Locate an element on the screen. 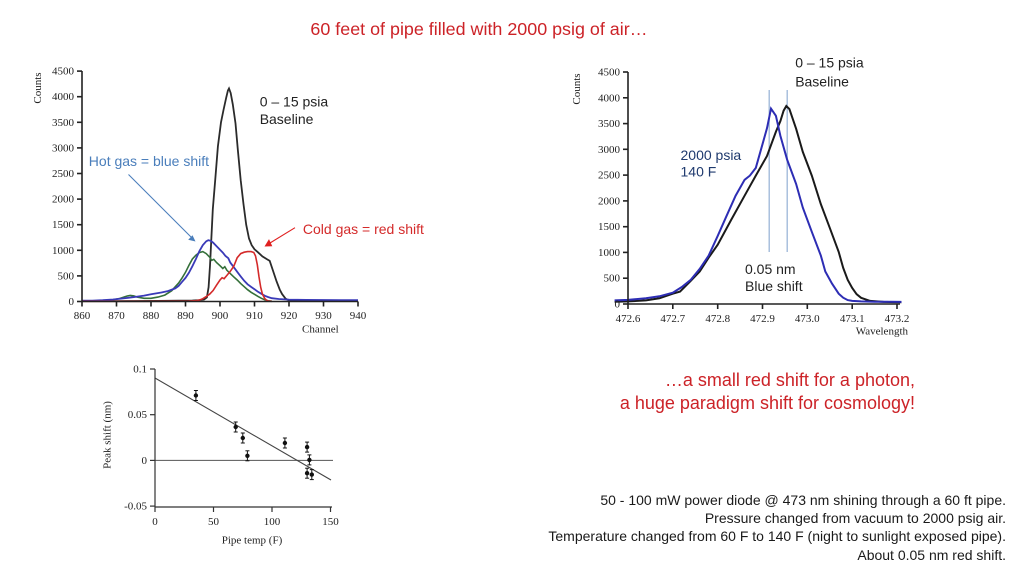  svg-text: 0.1 is located at coordinates (140, 370).